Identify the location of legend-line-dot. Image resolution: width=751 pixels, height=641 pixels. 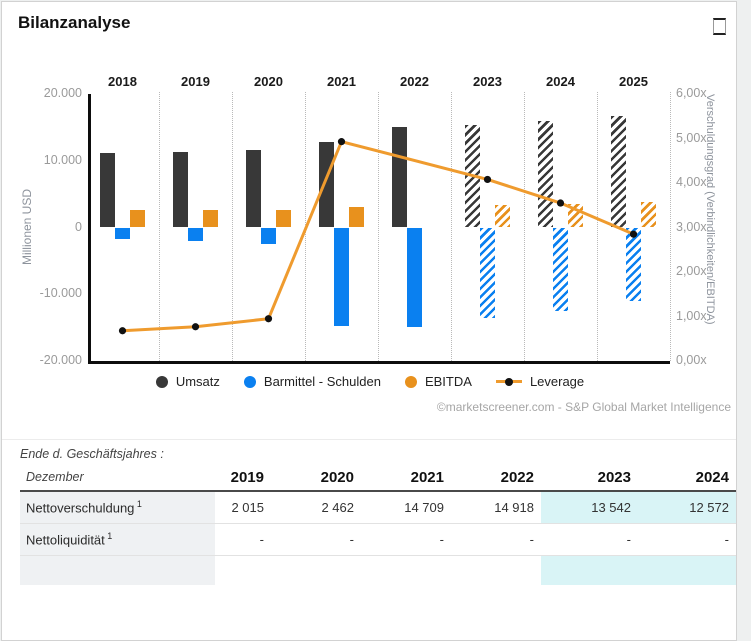
(508, 381).